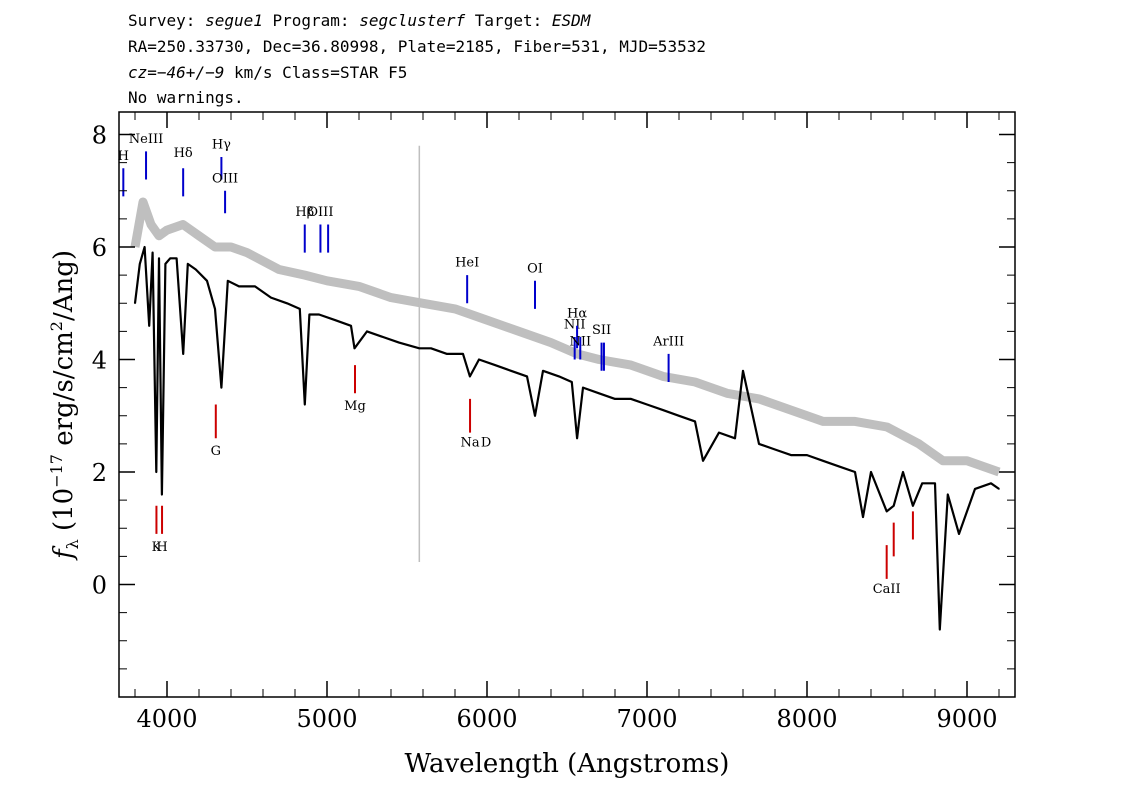 The height and width of the screenshot is (810, 1134). What do you see at coordinates (72, 544) in the screenshot?
I see `y-axis-label-part: λ` at bounding box center [72, 544].